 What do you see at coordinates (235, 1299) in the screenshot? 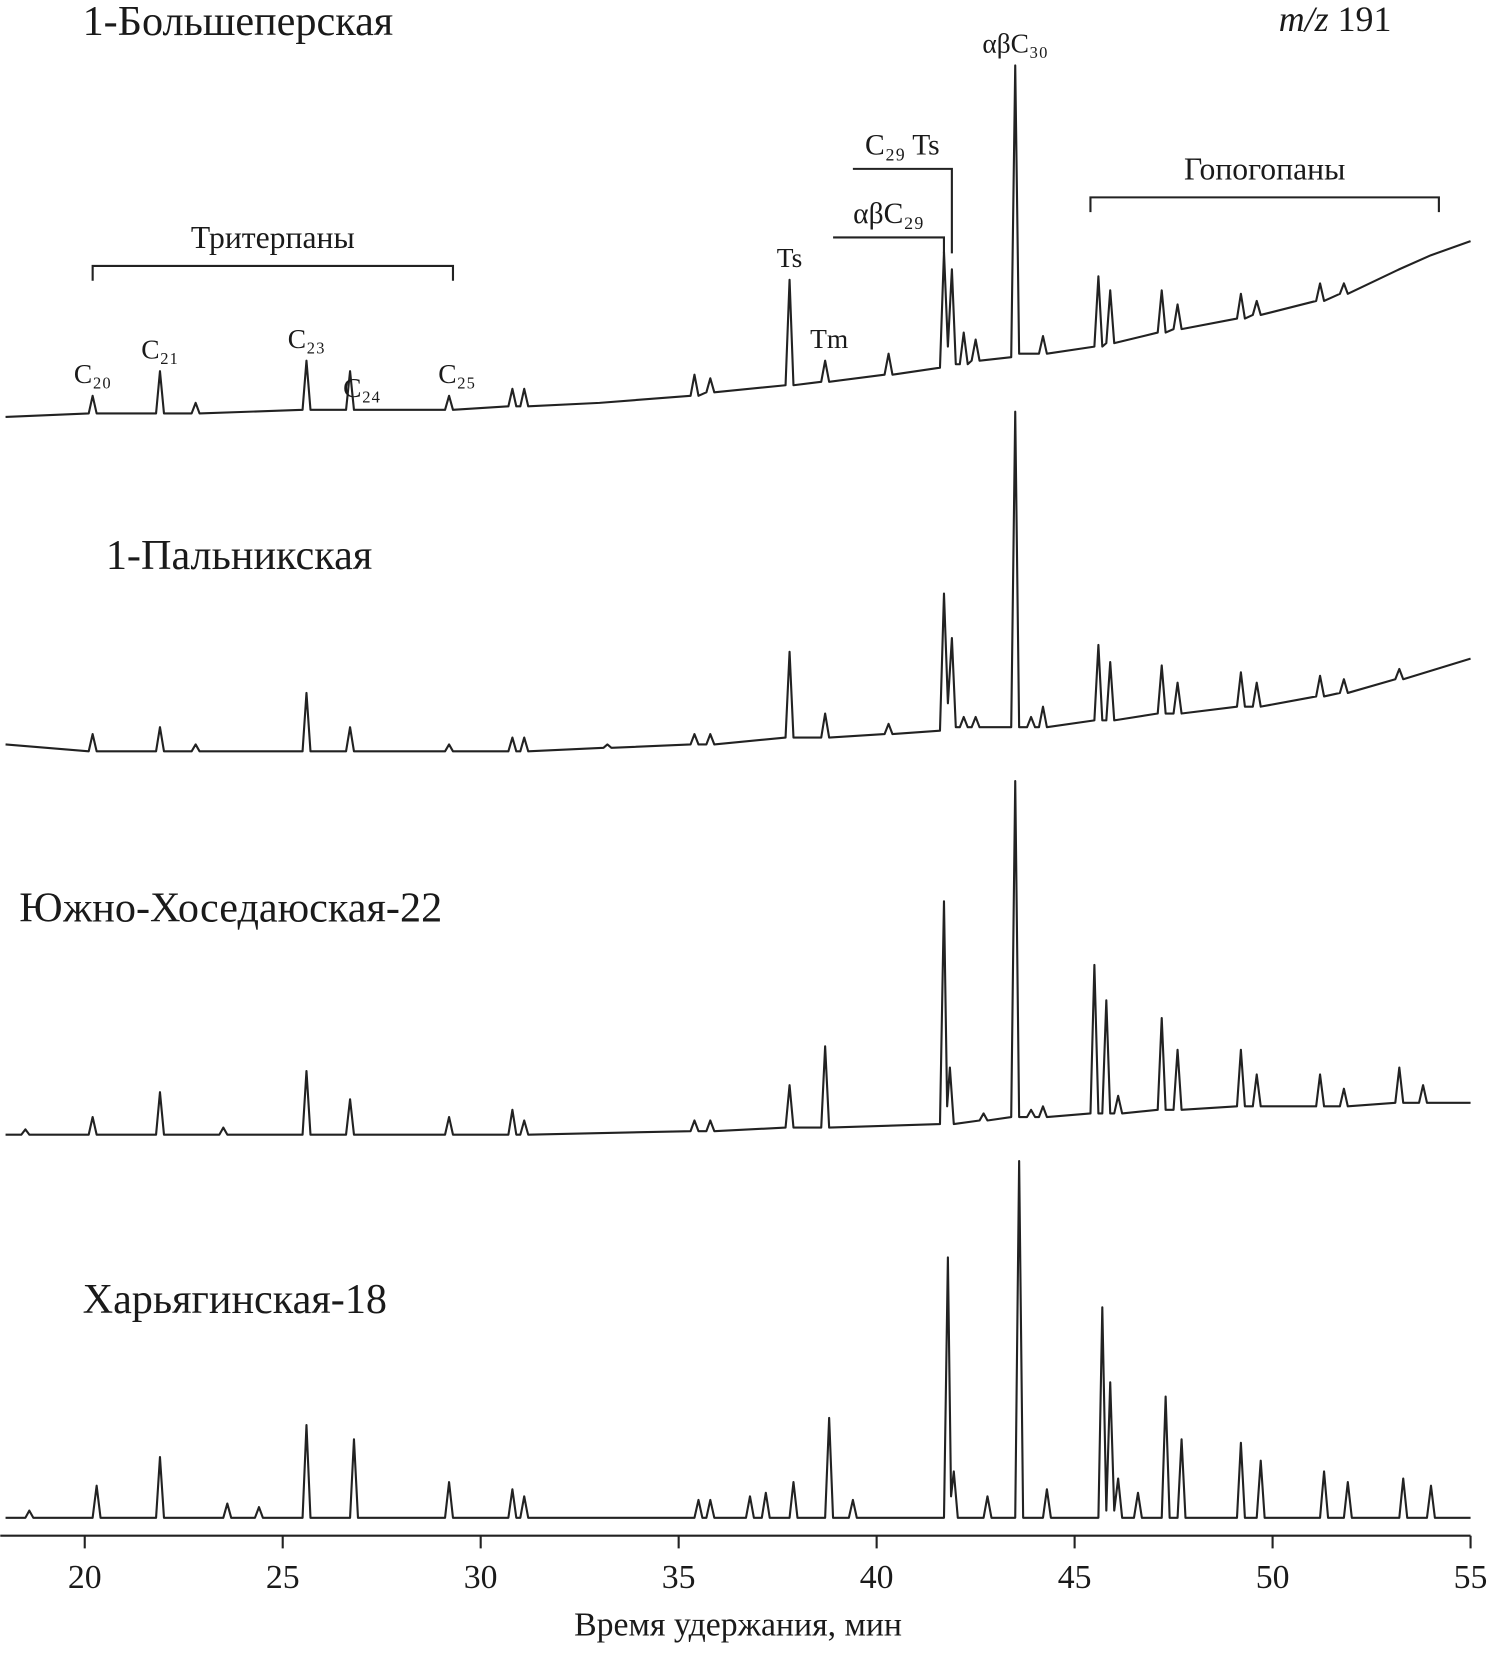
I see `trace-title: Харьягинская-18` at bounding box center [235, 1299].